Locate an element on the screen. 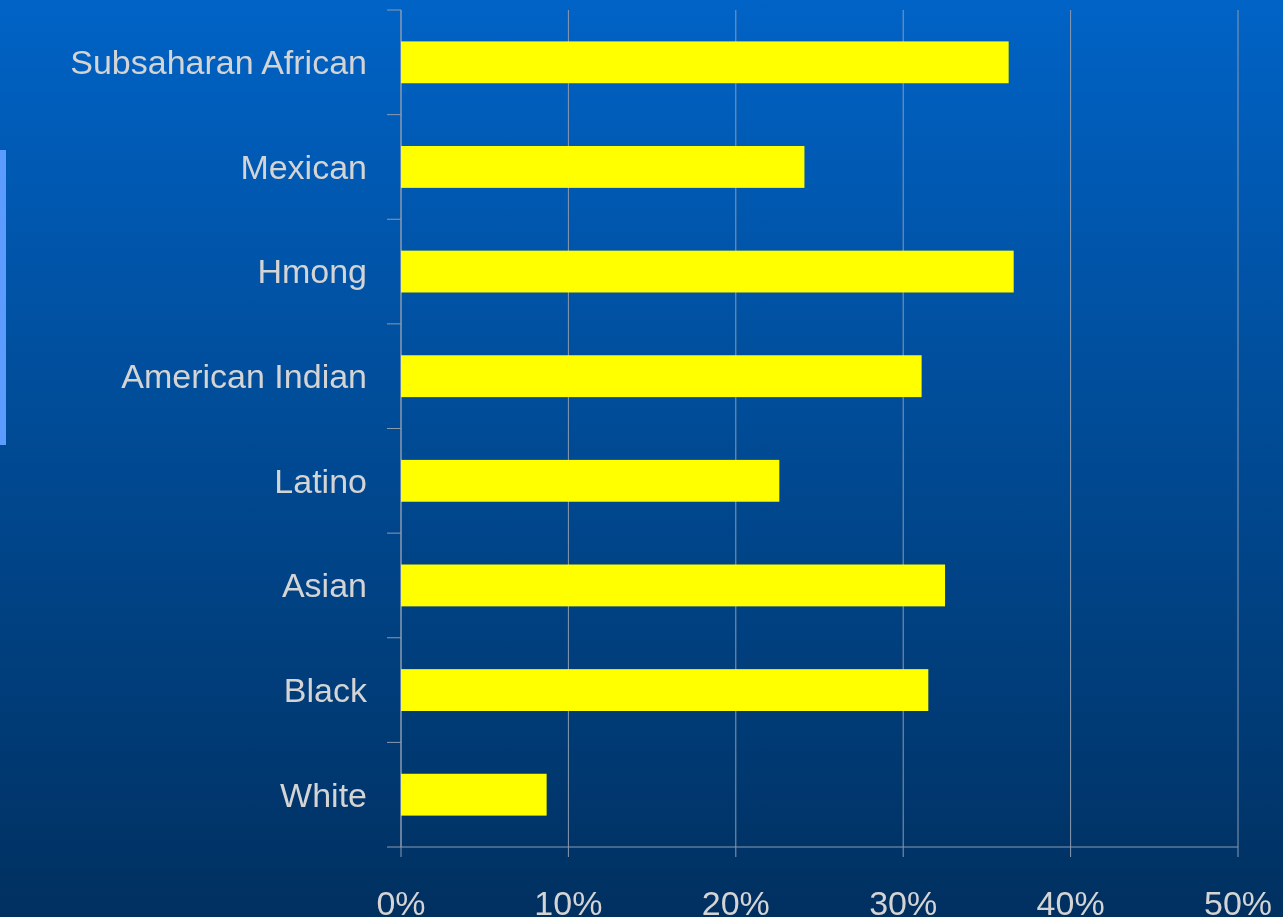  x-tick-label: 0% is located at coordinates (401, 900).